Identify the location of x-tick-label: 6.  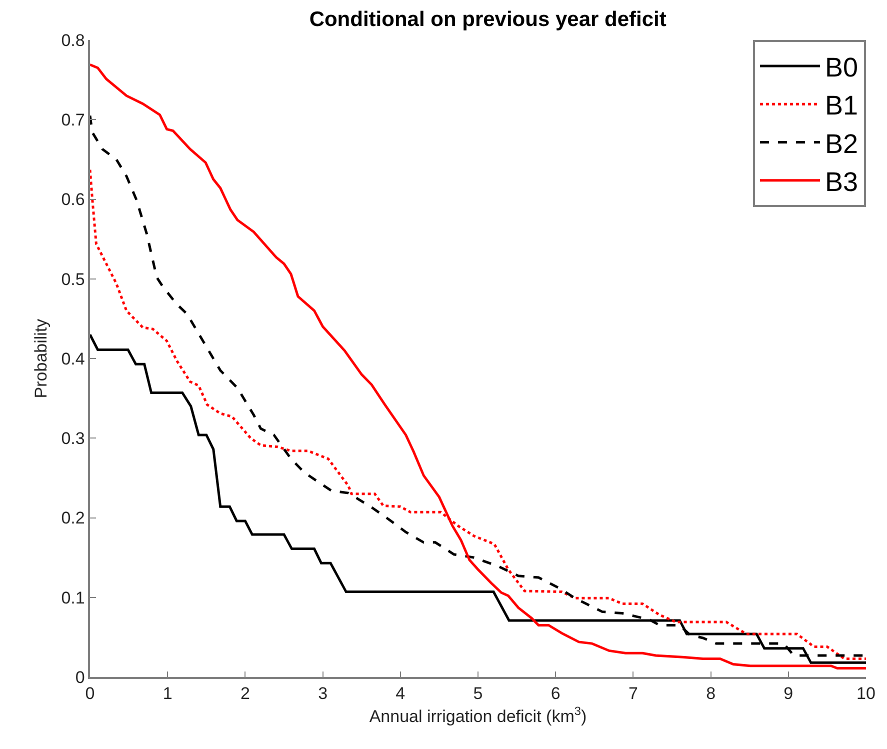
(555, 694).